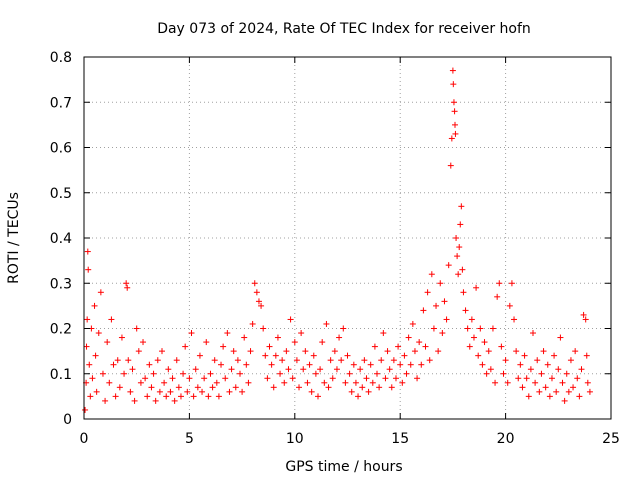 The width and height of the screenshot is (640, 480). I want to click on y-tick-label: 0.4, so click(61, 239).